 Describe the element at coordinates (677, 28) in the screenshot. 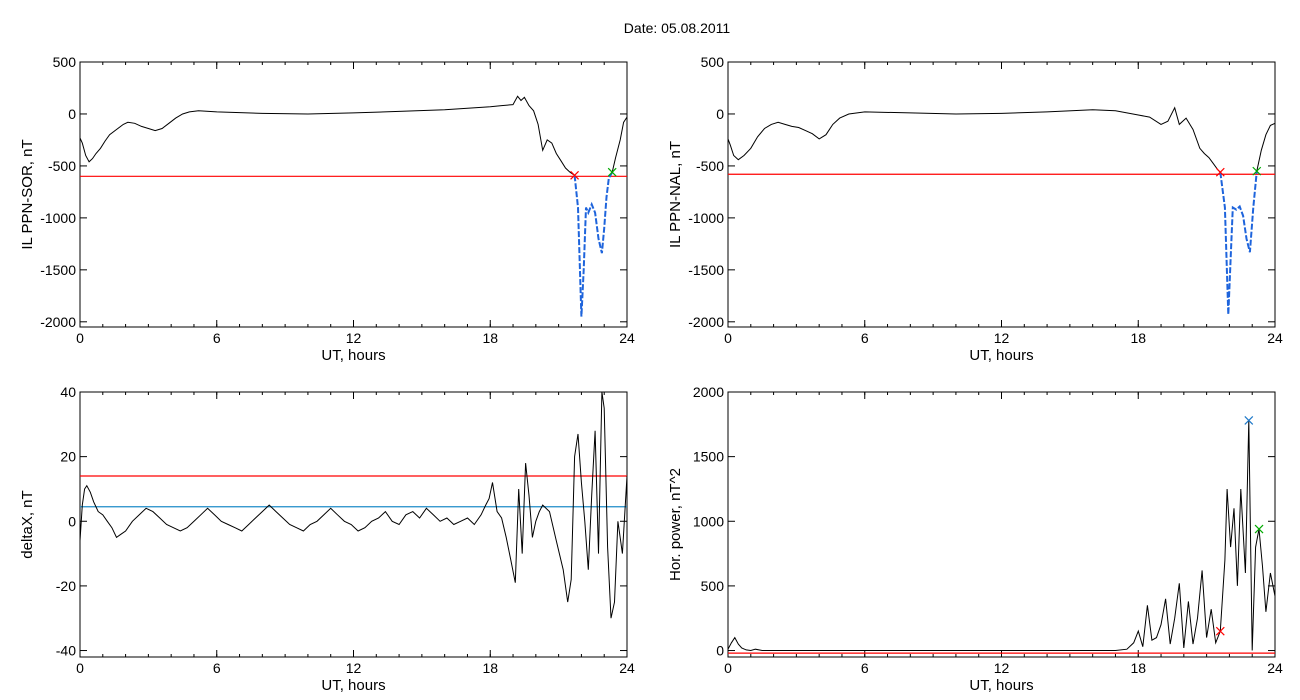

I see `figure-title: Date: 05.08.2011` at that location.